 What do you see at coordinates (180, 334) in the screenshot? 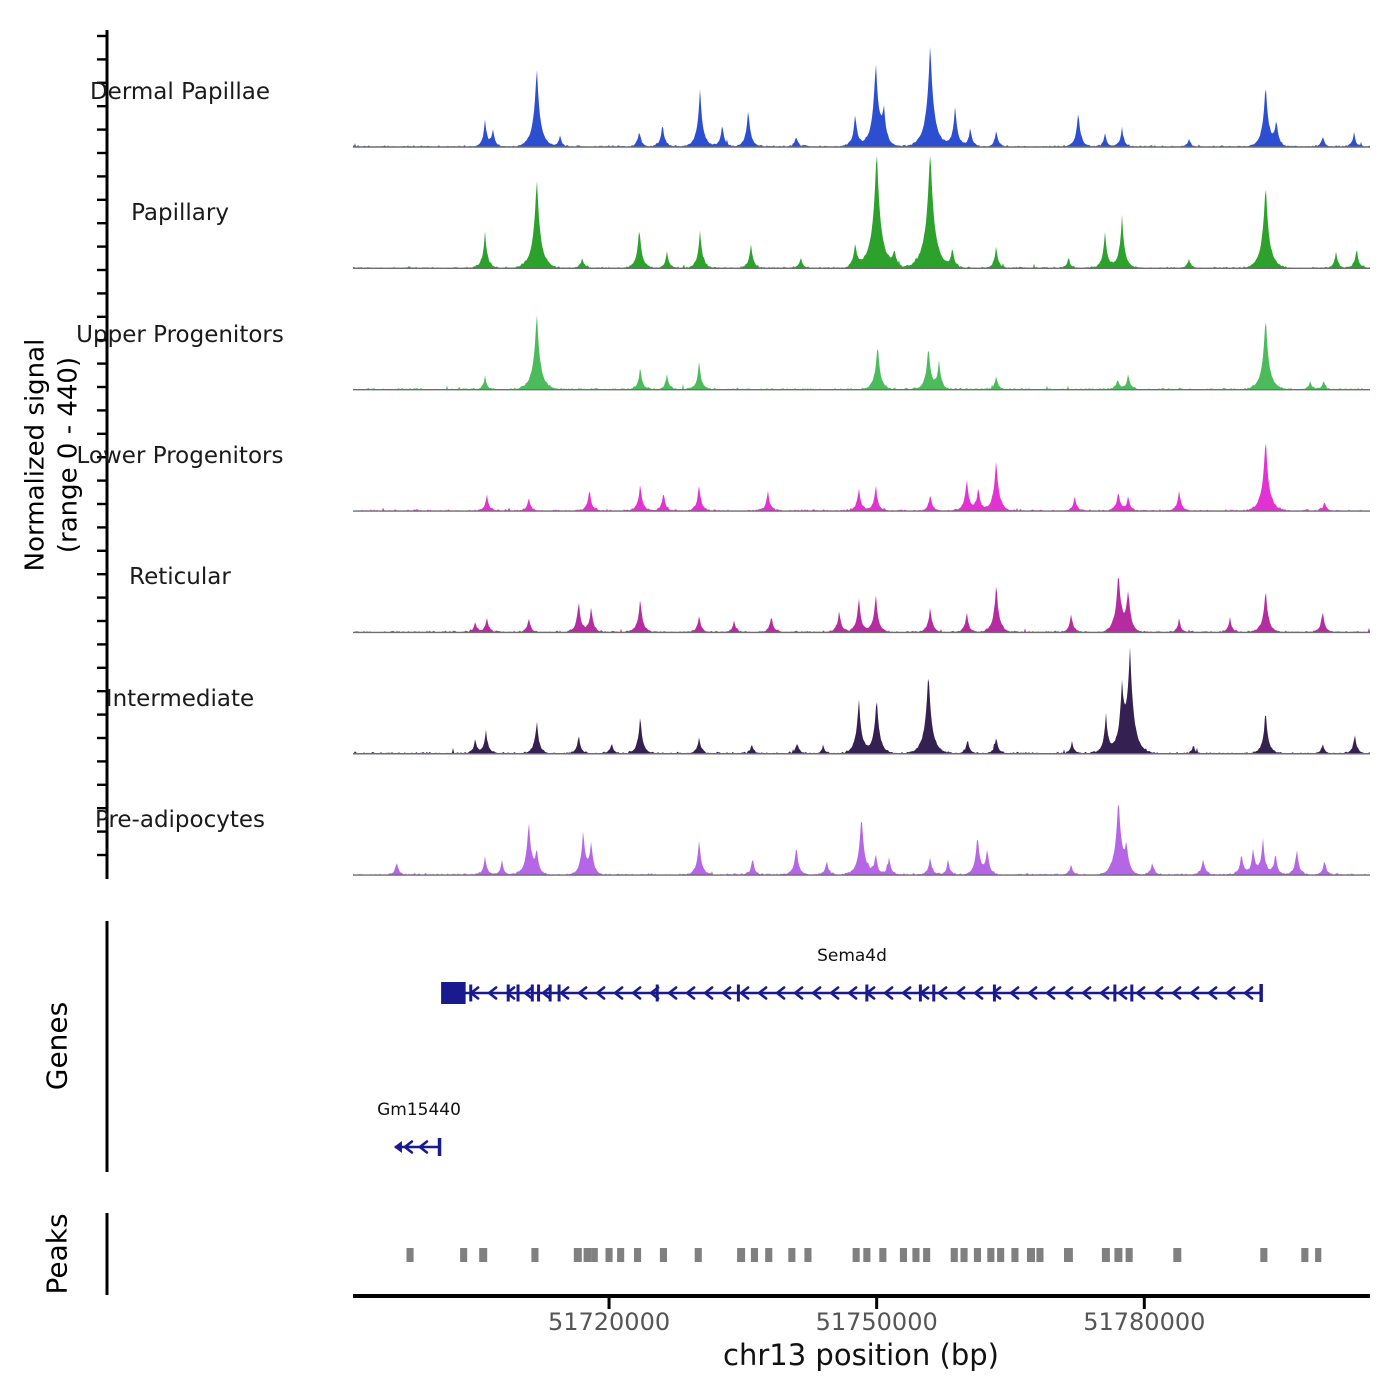
I see `track-label-upper-progenitors: Upper Progenitors` at bounding box center [180, 334].